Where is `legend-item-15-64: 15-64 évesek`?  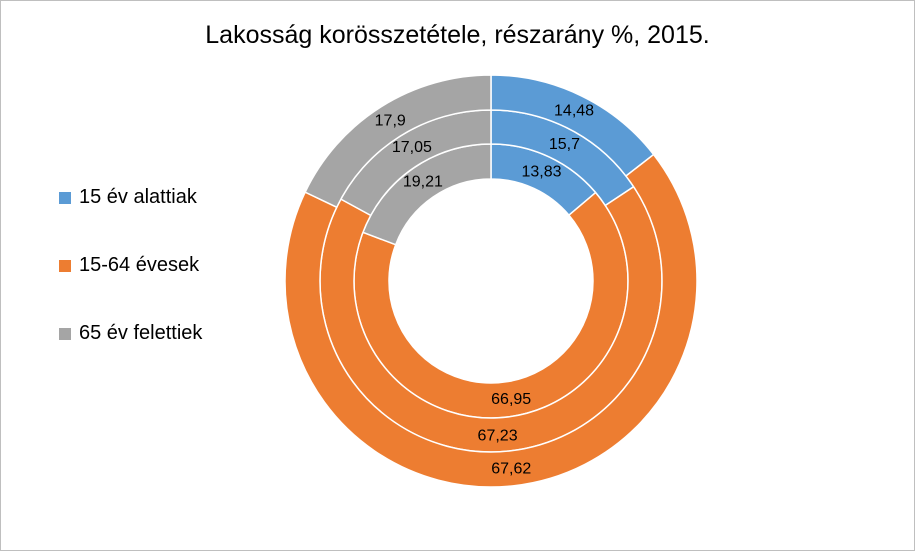
legend-item-15-64: 15-64 évesek is located at coordinates (129, 265).